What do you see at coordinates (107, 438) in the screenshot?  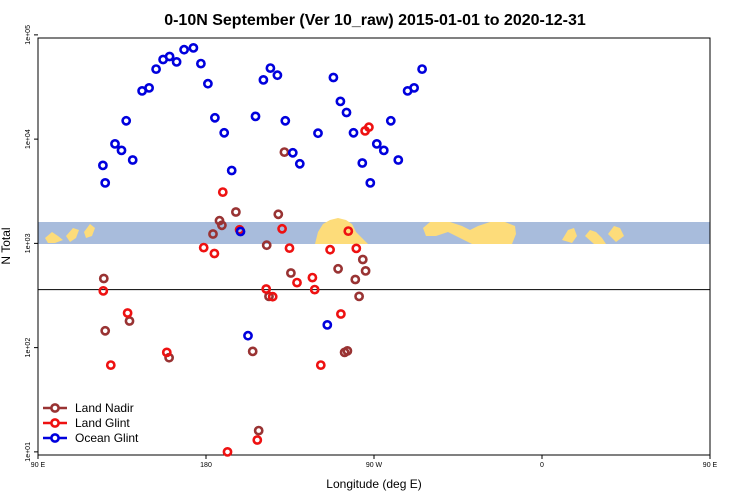 I see `legend-label-ocean-glint: Ocean Glint` at bounding box center [107, 438].